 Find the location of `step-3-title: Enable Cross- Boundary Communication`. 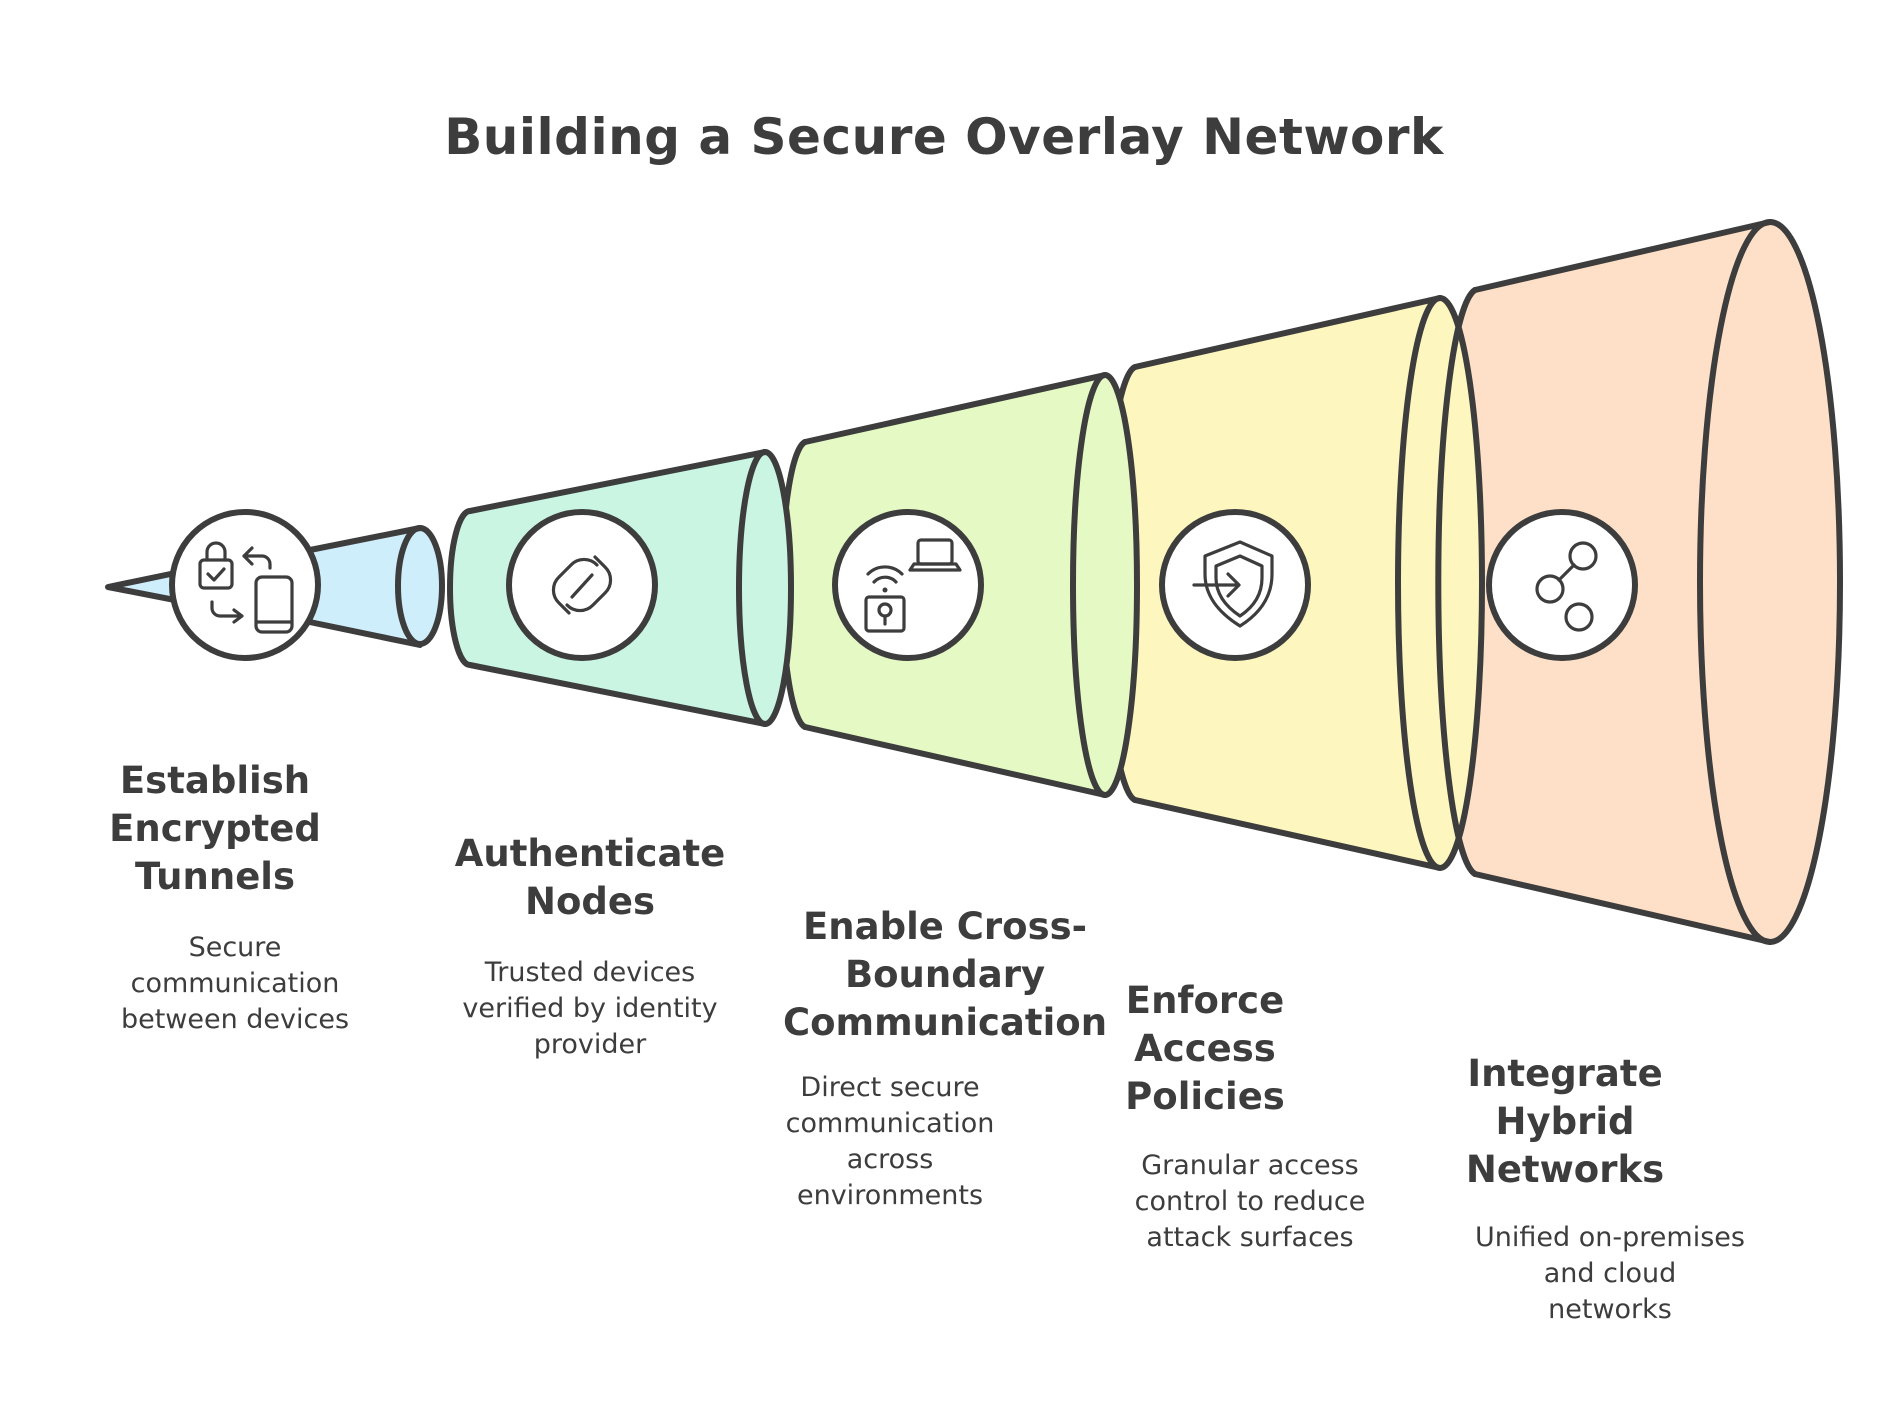

step-3-title: Enable Cross- Boundary Communication is located at coordinates (945, 974).